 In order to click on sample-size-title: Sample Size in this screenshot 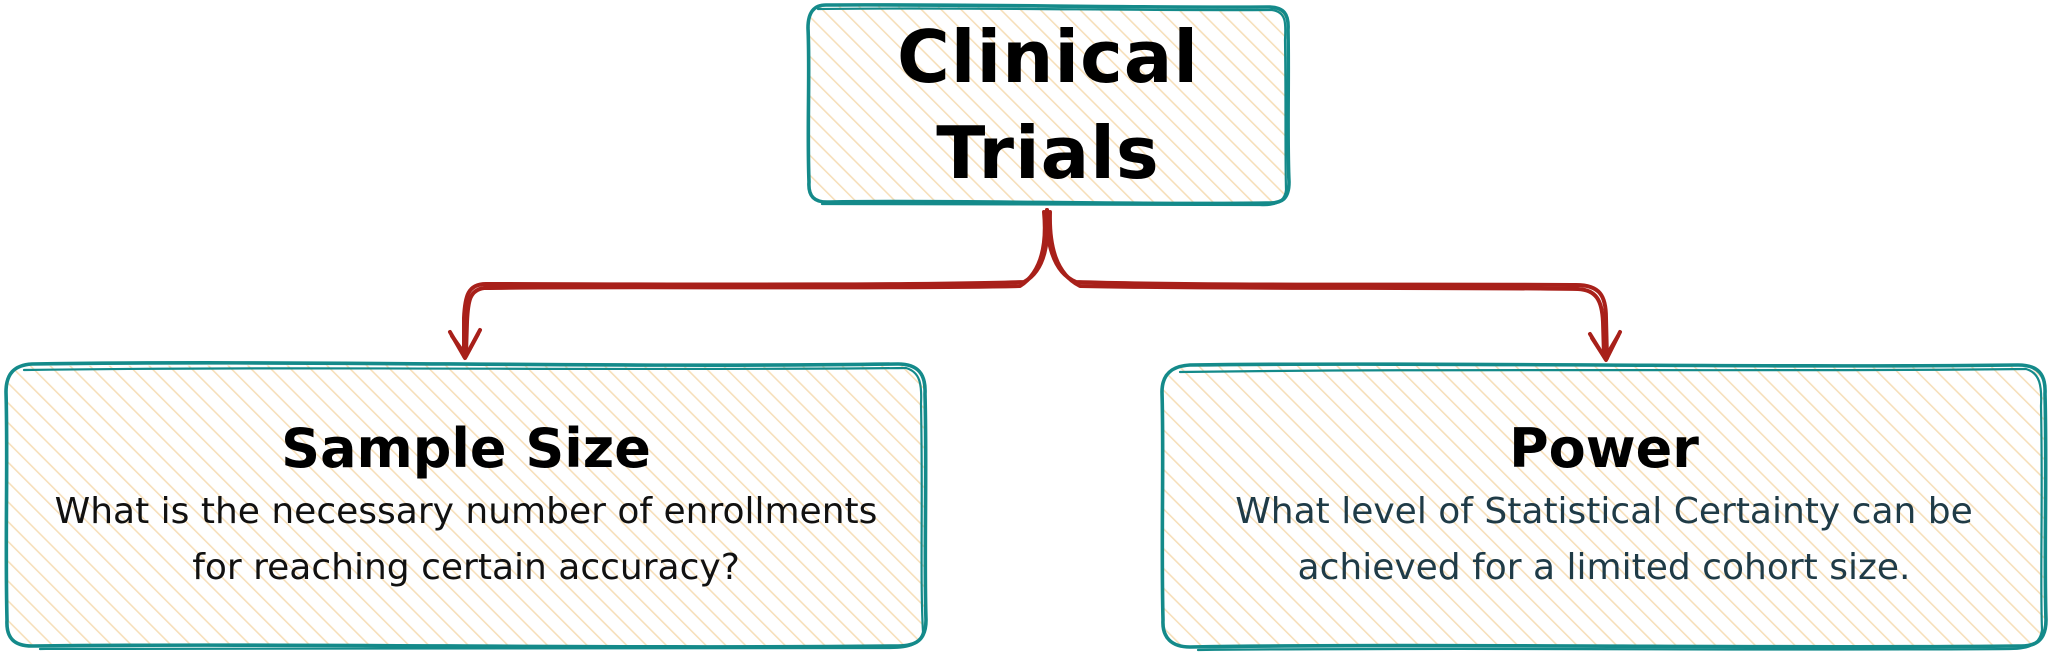, I will do `click(466, 448)`.